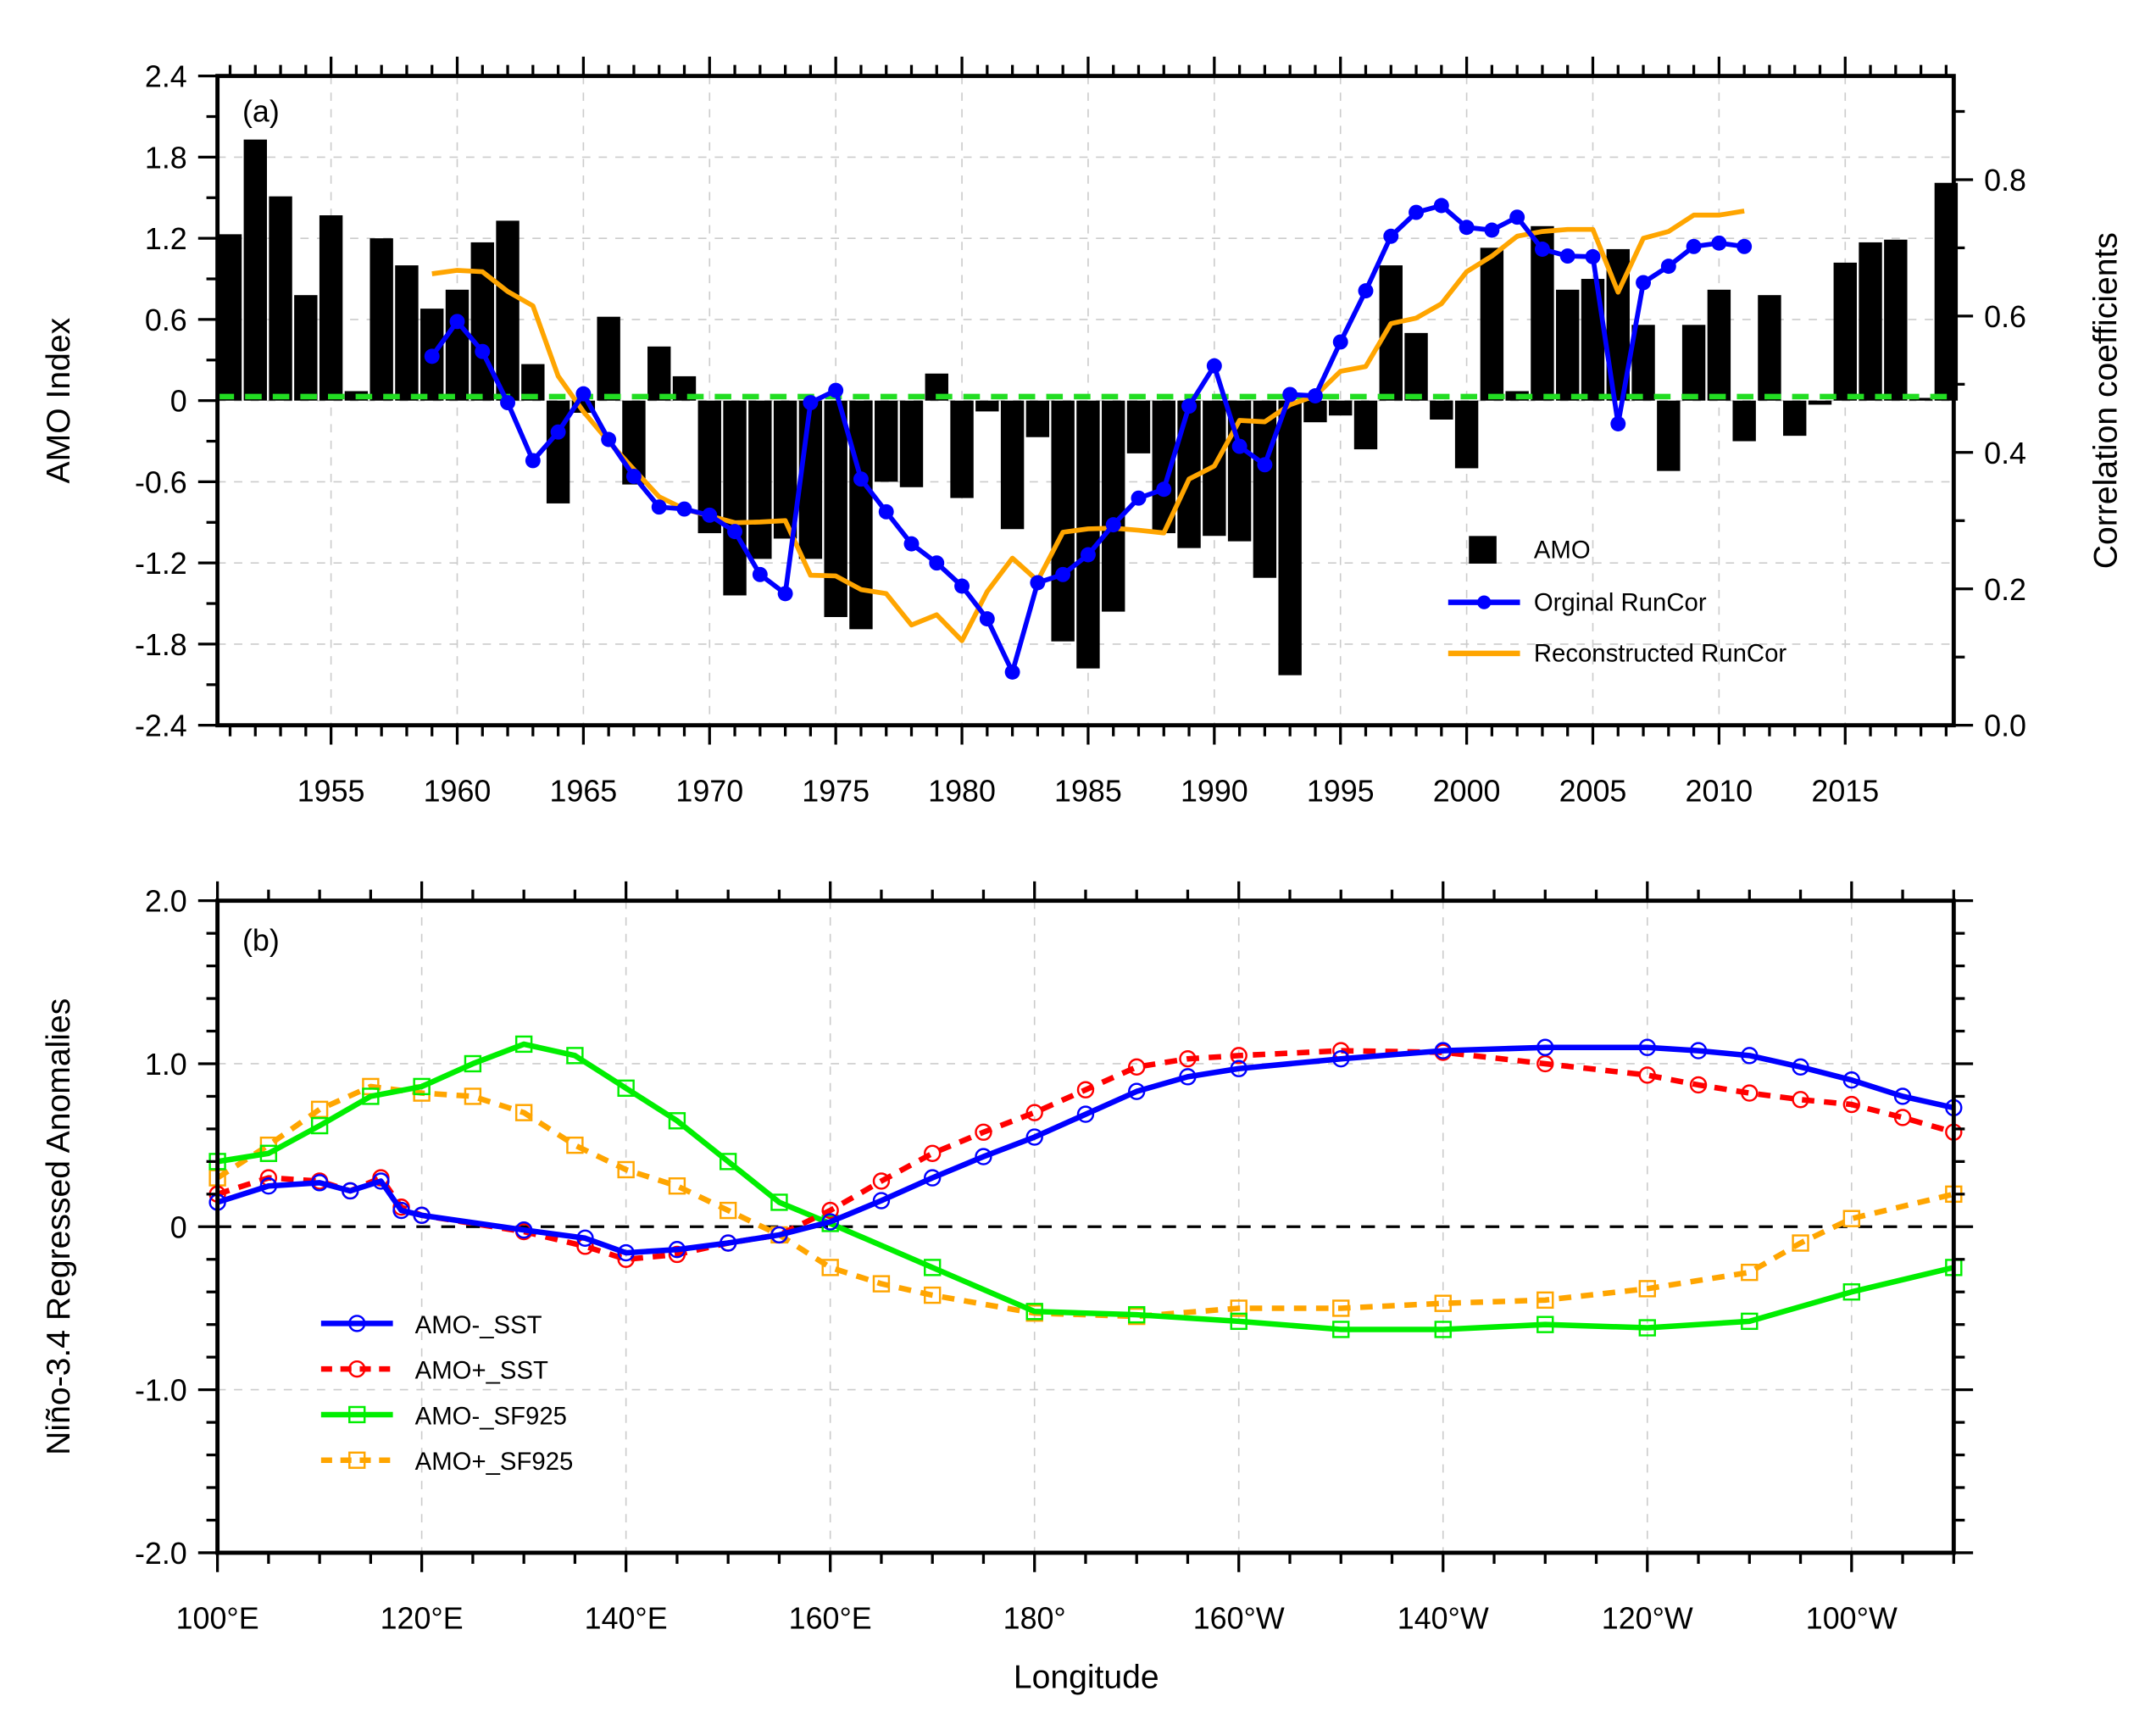  Describe the element at coordinates (217, 1619) in the screenshot. I see `x-tick-label: 100°E` at that location.